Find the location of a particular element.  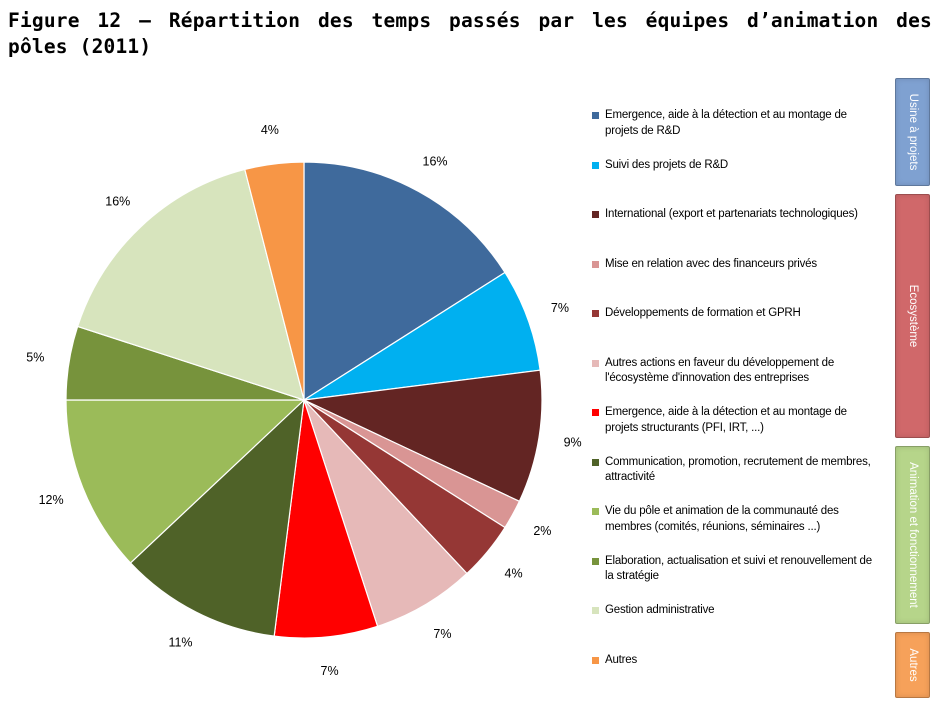

slice-percent-label: 5% is located at coordinates (35, 357).